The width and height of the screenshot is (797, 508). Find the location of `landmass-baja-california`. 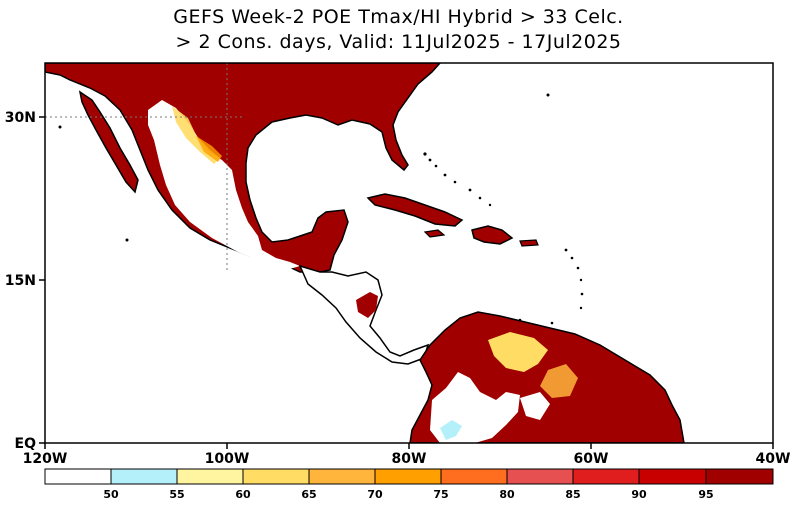

landmass-baja-california is located at coordinates (108, 142).